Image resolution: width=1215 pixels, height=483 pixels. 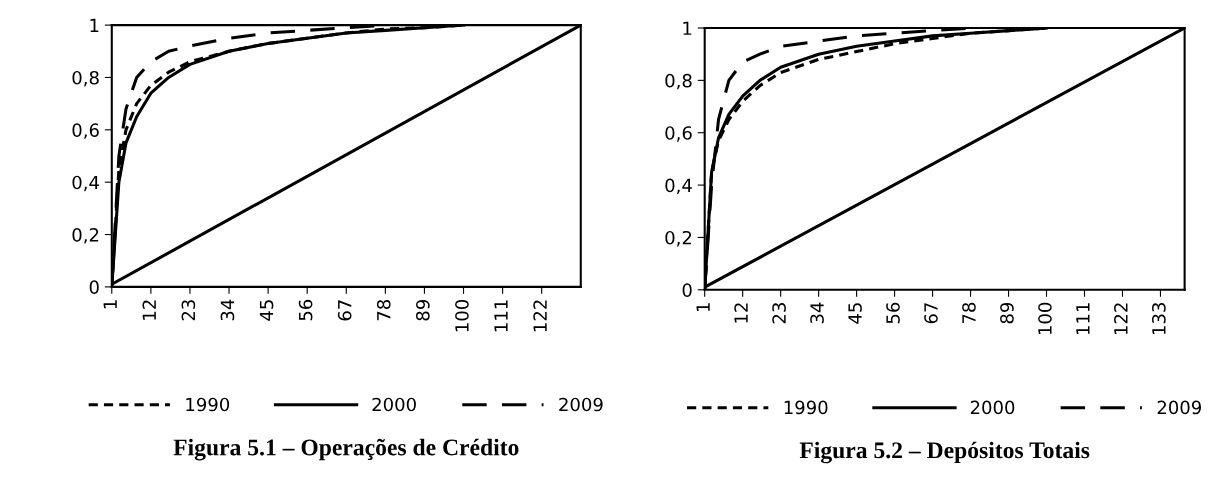 I want to click on text: Figura 5.2 – Depósitos Totais, so click(x=944, y=452).